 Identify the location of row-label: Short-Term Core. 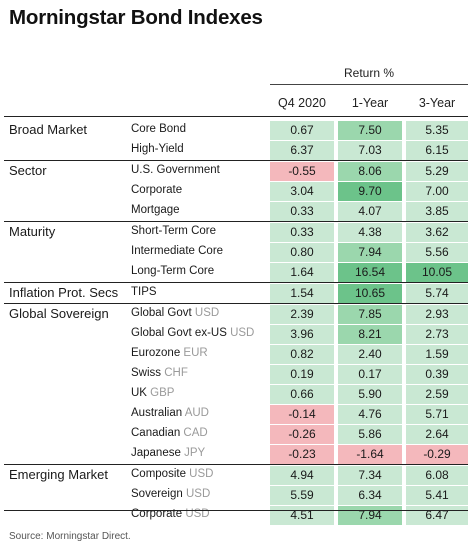
(173, 231).